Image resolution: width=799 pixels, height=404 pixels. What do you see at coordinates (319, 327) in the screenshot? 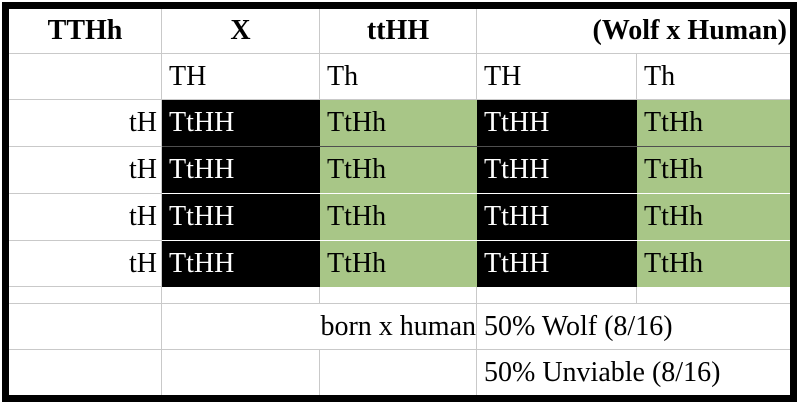
I see `cell-summary-cross-note: born x human` at bounding box center [319, 327].